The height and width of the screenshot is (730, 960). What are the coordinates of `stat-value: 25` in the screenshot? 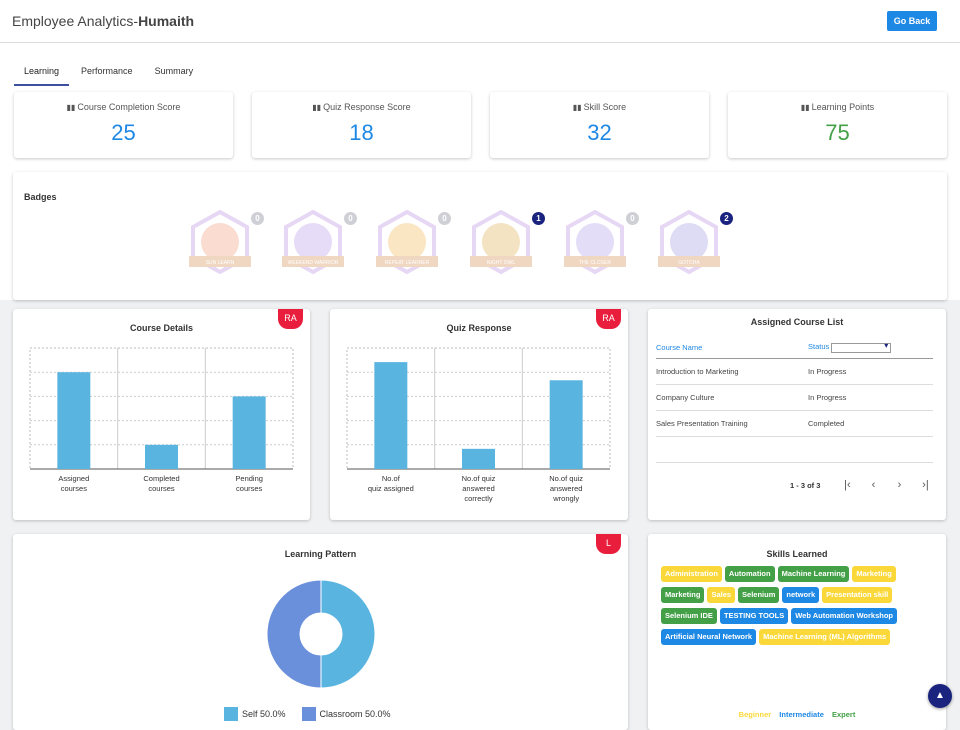 It's located at (123, 132).